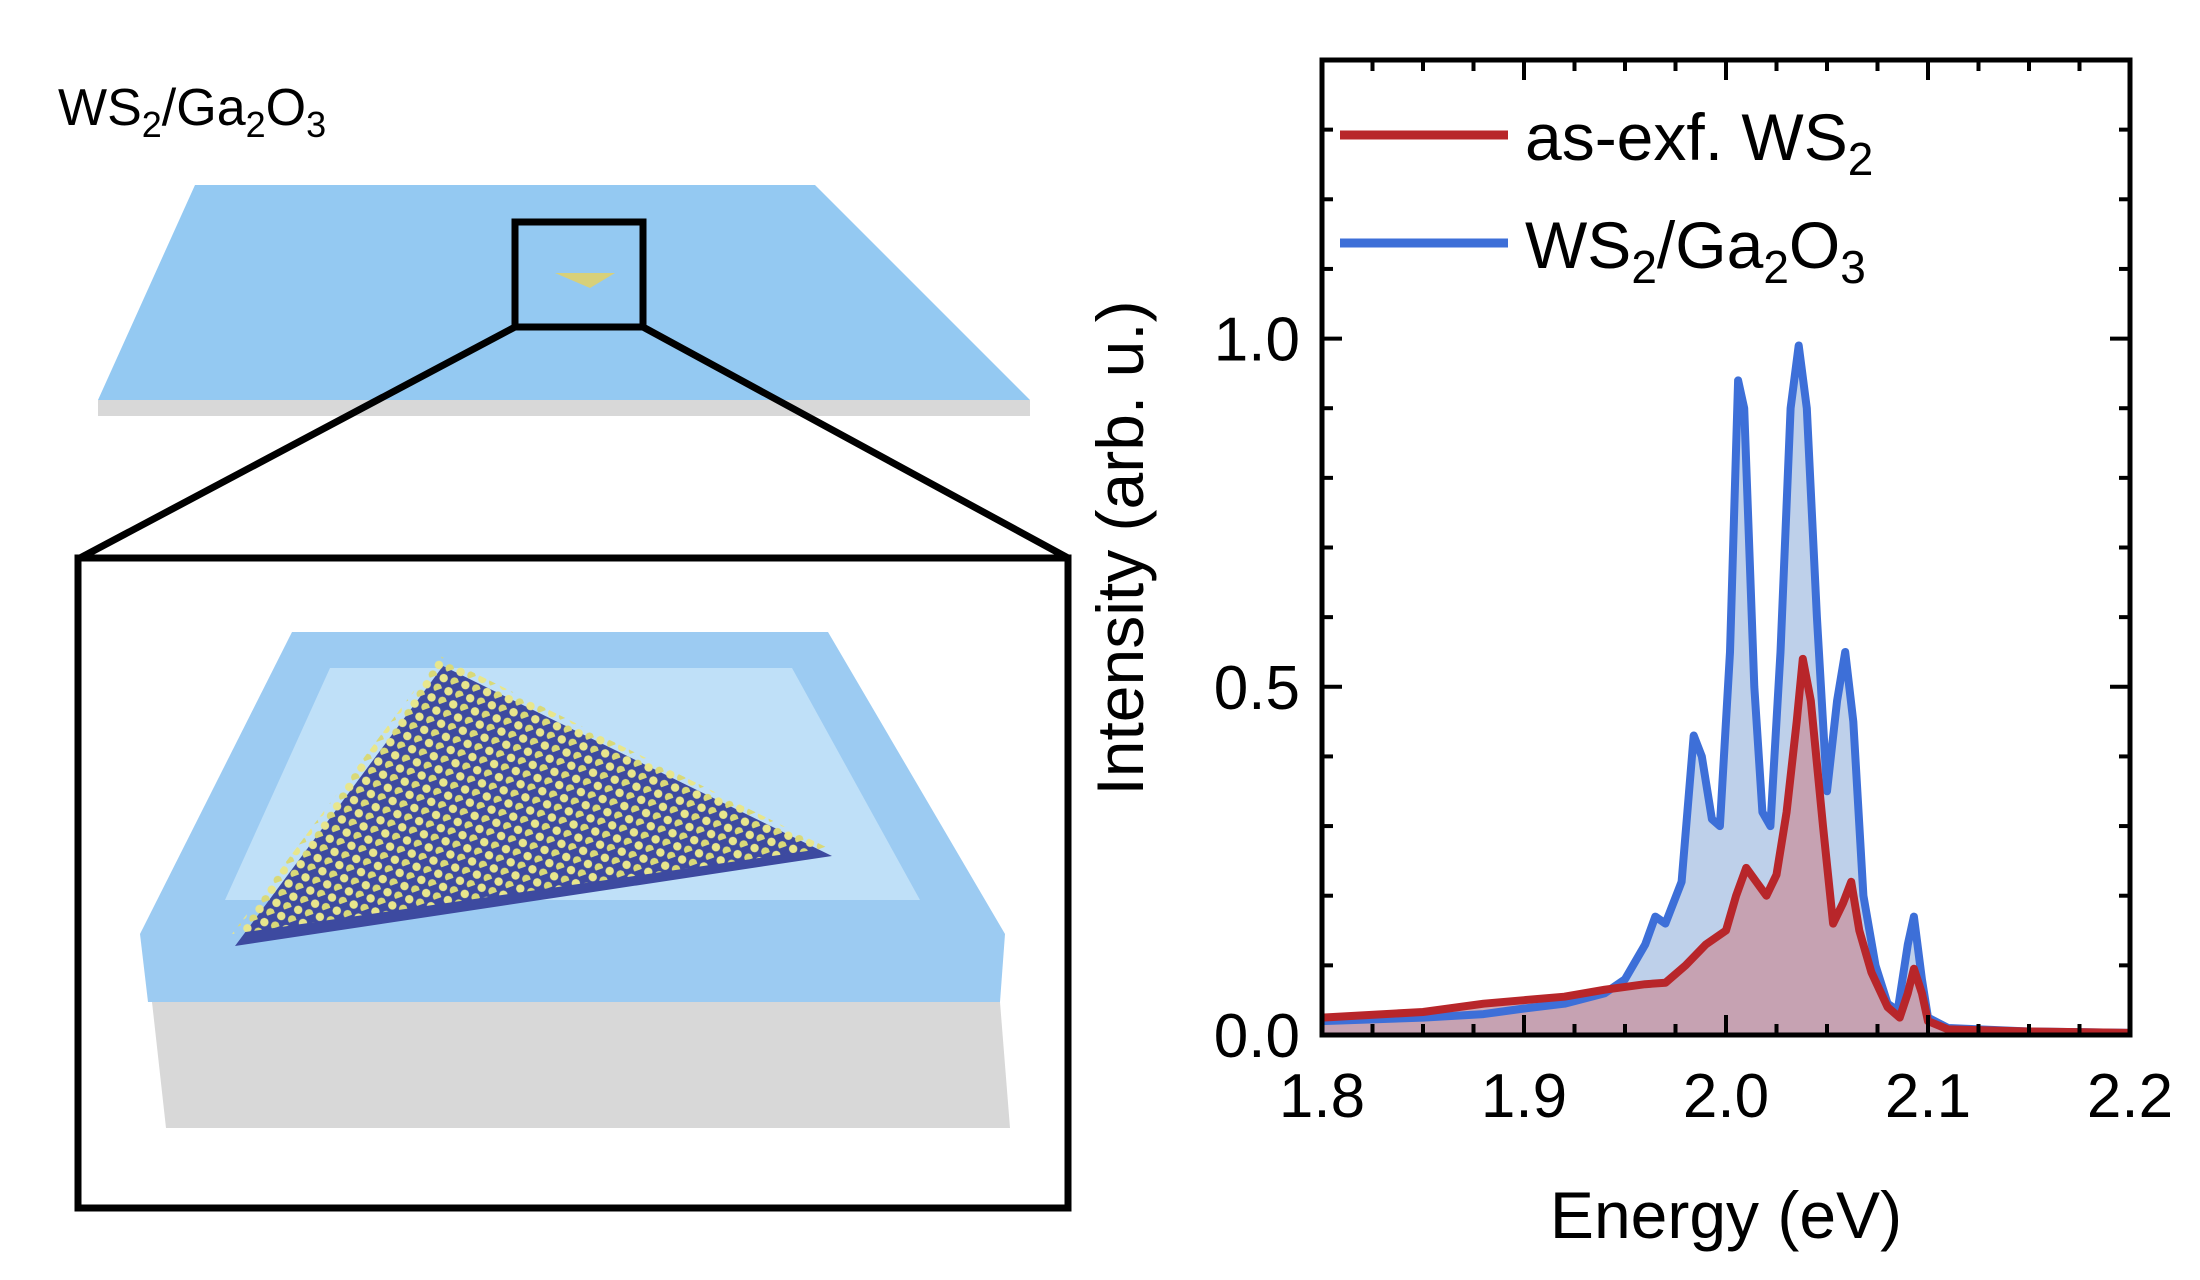  What do you see at coordinates (1257, 340) in the screenshot?
I see `y-tick-label: 1.0` at bounding box center [1257, 340].